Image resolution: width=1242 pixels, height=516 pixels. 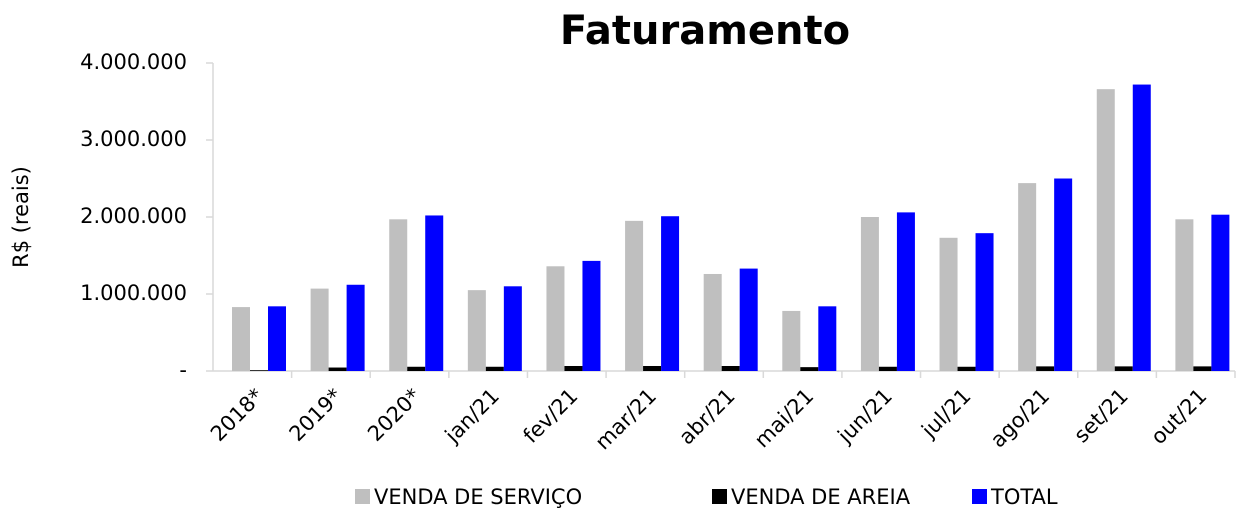 I want to click on y-tick-label: 3.000.000, so click(x=133, y=139).